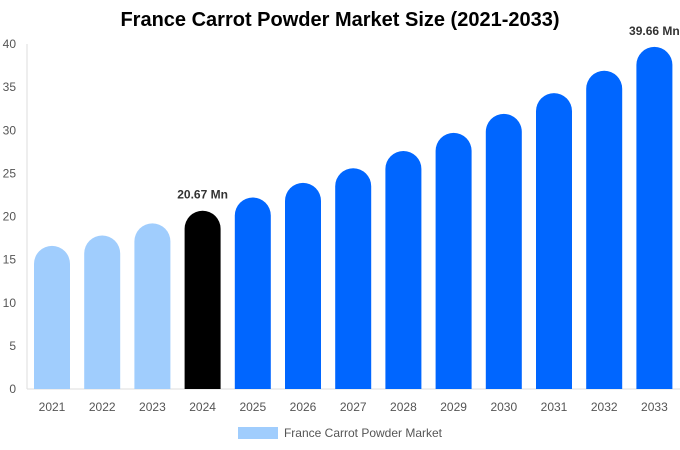 This screenshot has height=450, width=680. Describe the element at coordinates (12, 346) in the screenshot. I see `y-tick-label: 5` at that location.